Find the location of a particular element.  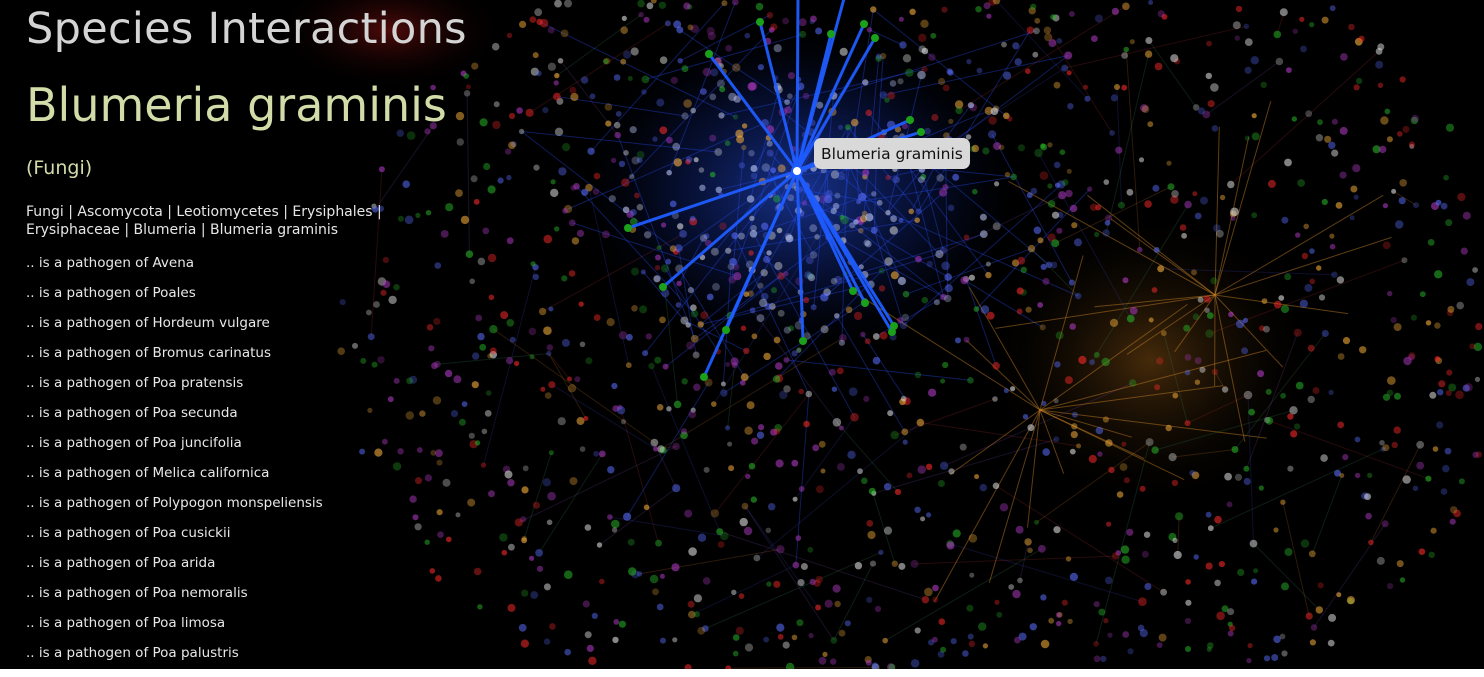

interaction-item: .. is a pathogen of Hordeum vulgare is located at coordinates (148, 323).